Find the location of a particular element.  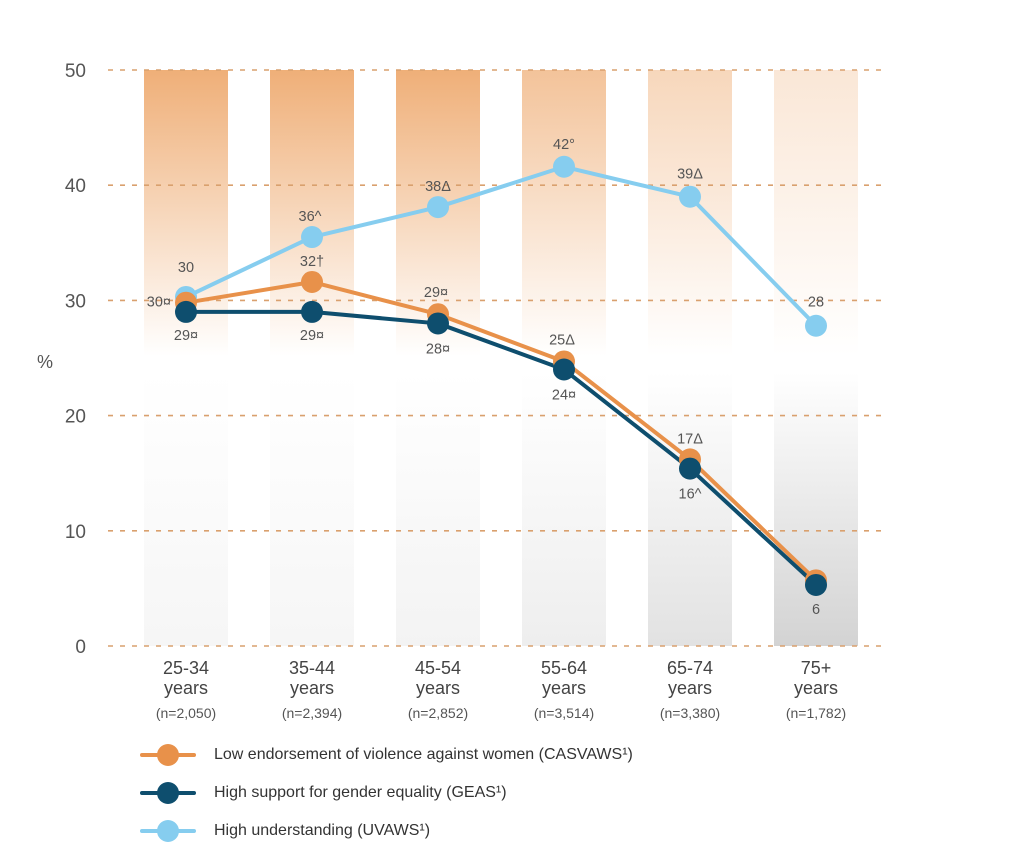

data-label-uvaws: 28 is located at coordinates (816, 303).